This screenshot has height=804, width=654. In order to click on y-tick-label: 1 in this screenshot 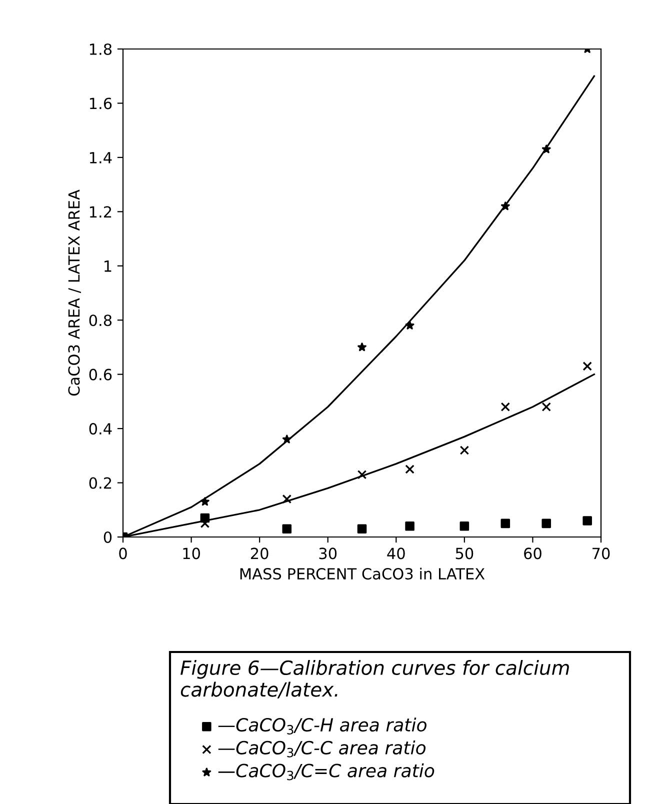, I will do `click(108, 266)`.